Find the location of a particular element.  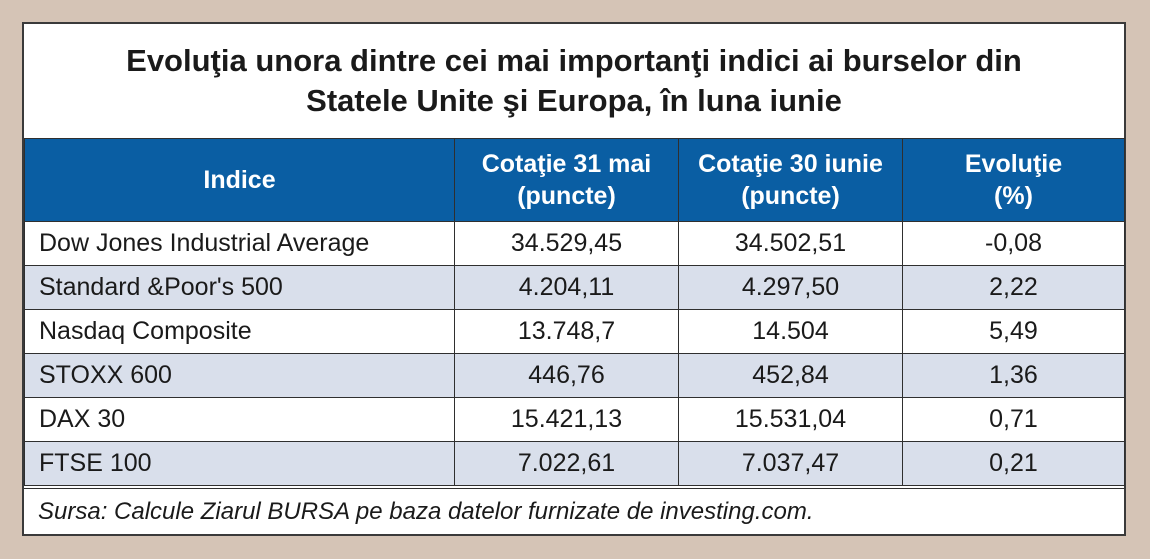

header-index-label: Indice is located at coordinates (239, 180).